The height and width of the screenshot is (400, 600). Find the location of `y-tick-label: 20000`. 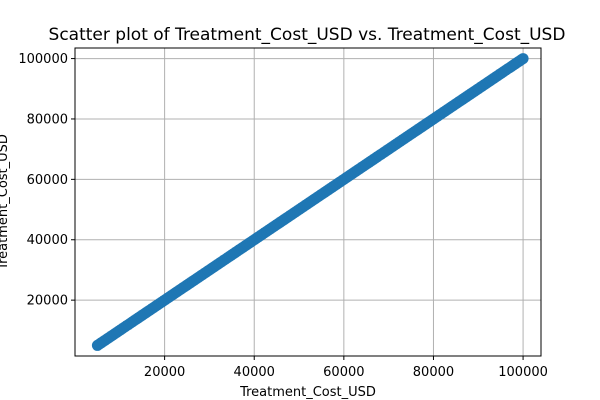

y-tick-label: 20000 is located at coordinates (47, 301).